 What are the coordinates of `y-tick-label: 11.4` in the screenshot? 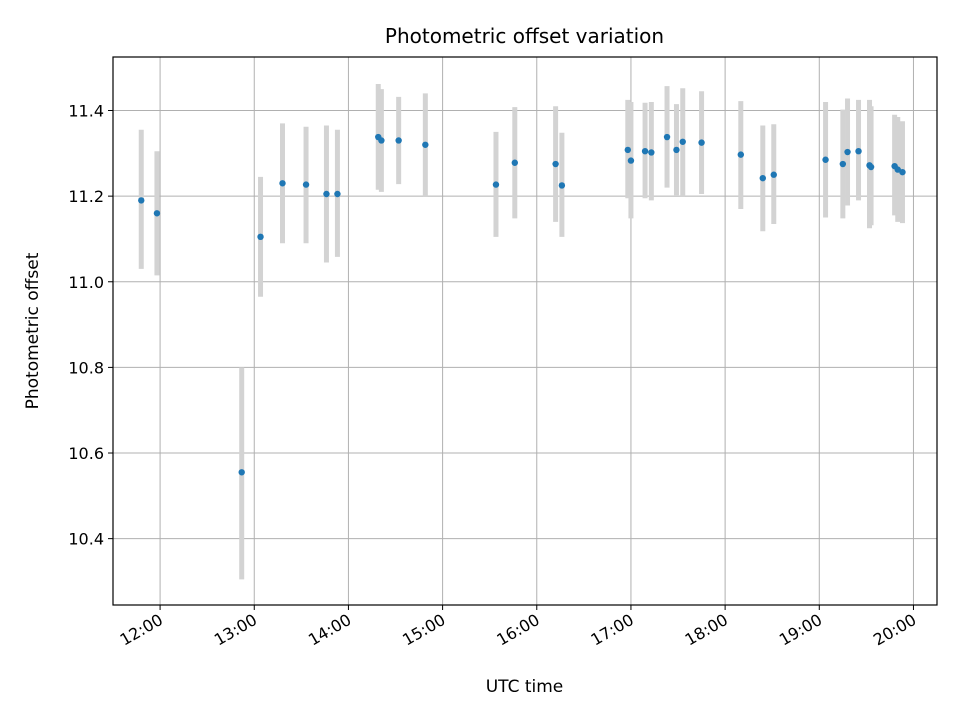 It's located at (86, 111).